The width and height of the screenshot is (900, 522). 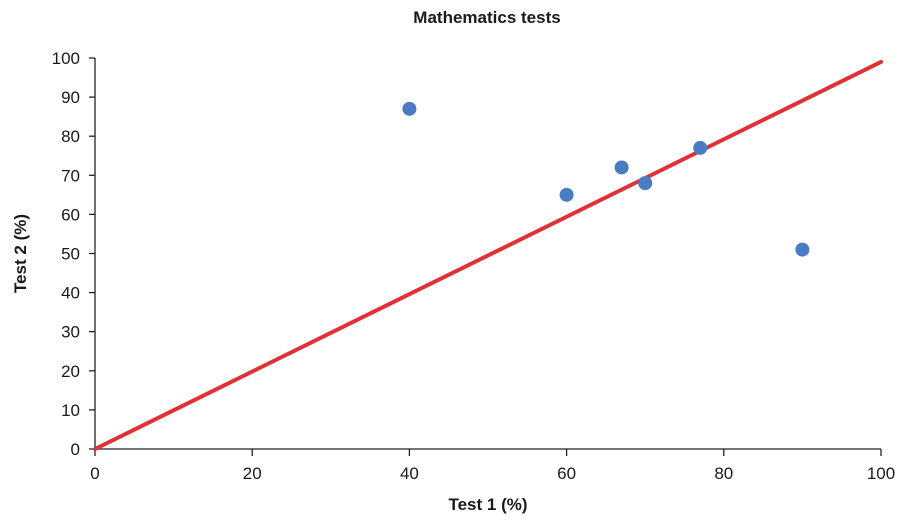 I want to click on y-axis: 0 10 20 30 40 50 60 70 80 90 100, so click(x=74, y=254).